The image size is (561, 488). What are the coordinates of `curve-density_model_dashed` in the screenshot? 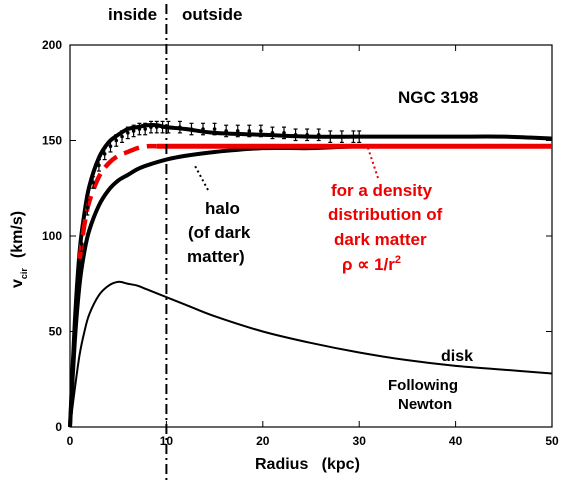 It's located at (117, 201).